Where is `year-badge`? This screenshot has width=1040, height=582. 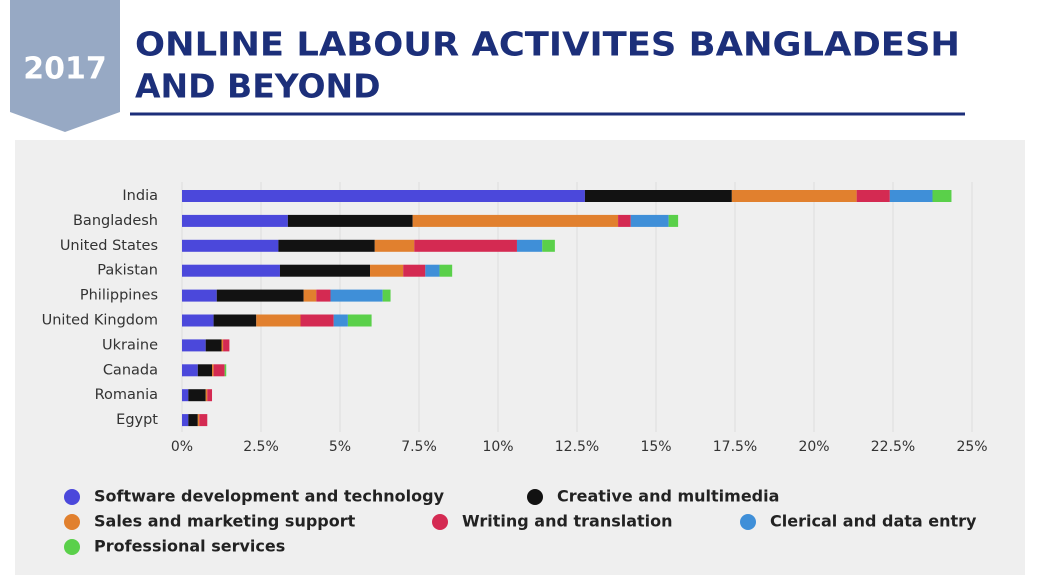
year-badge is located at coordinates (65, 66).